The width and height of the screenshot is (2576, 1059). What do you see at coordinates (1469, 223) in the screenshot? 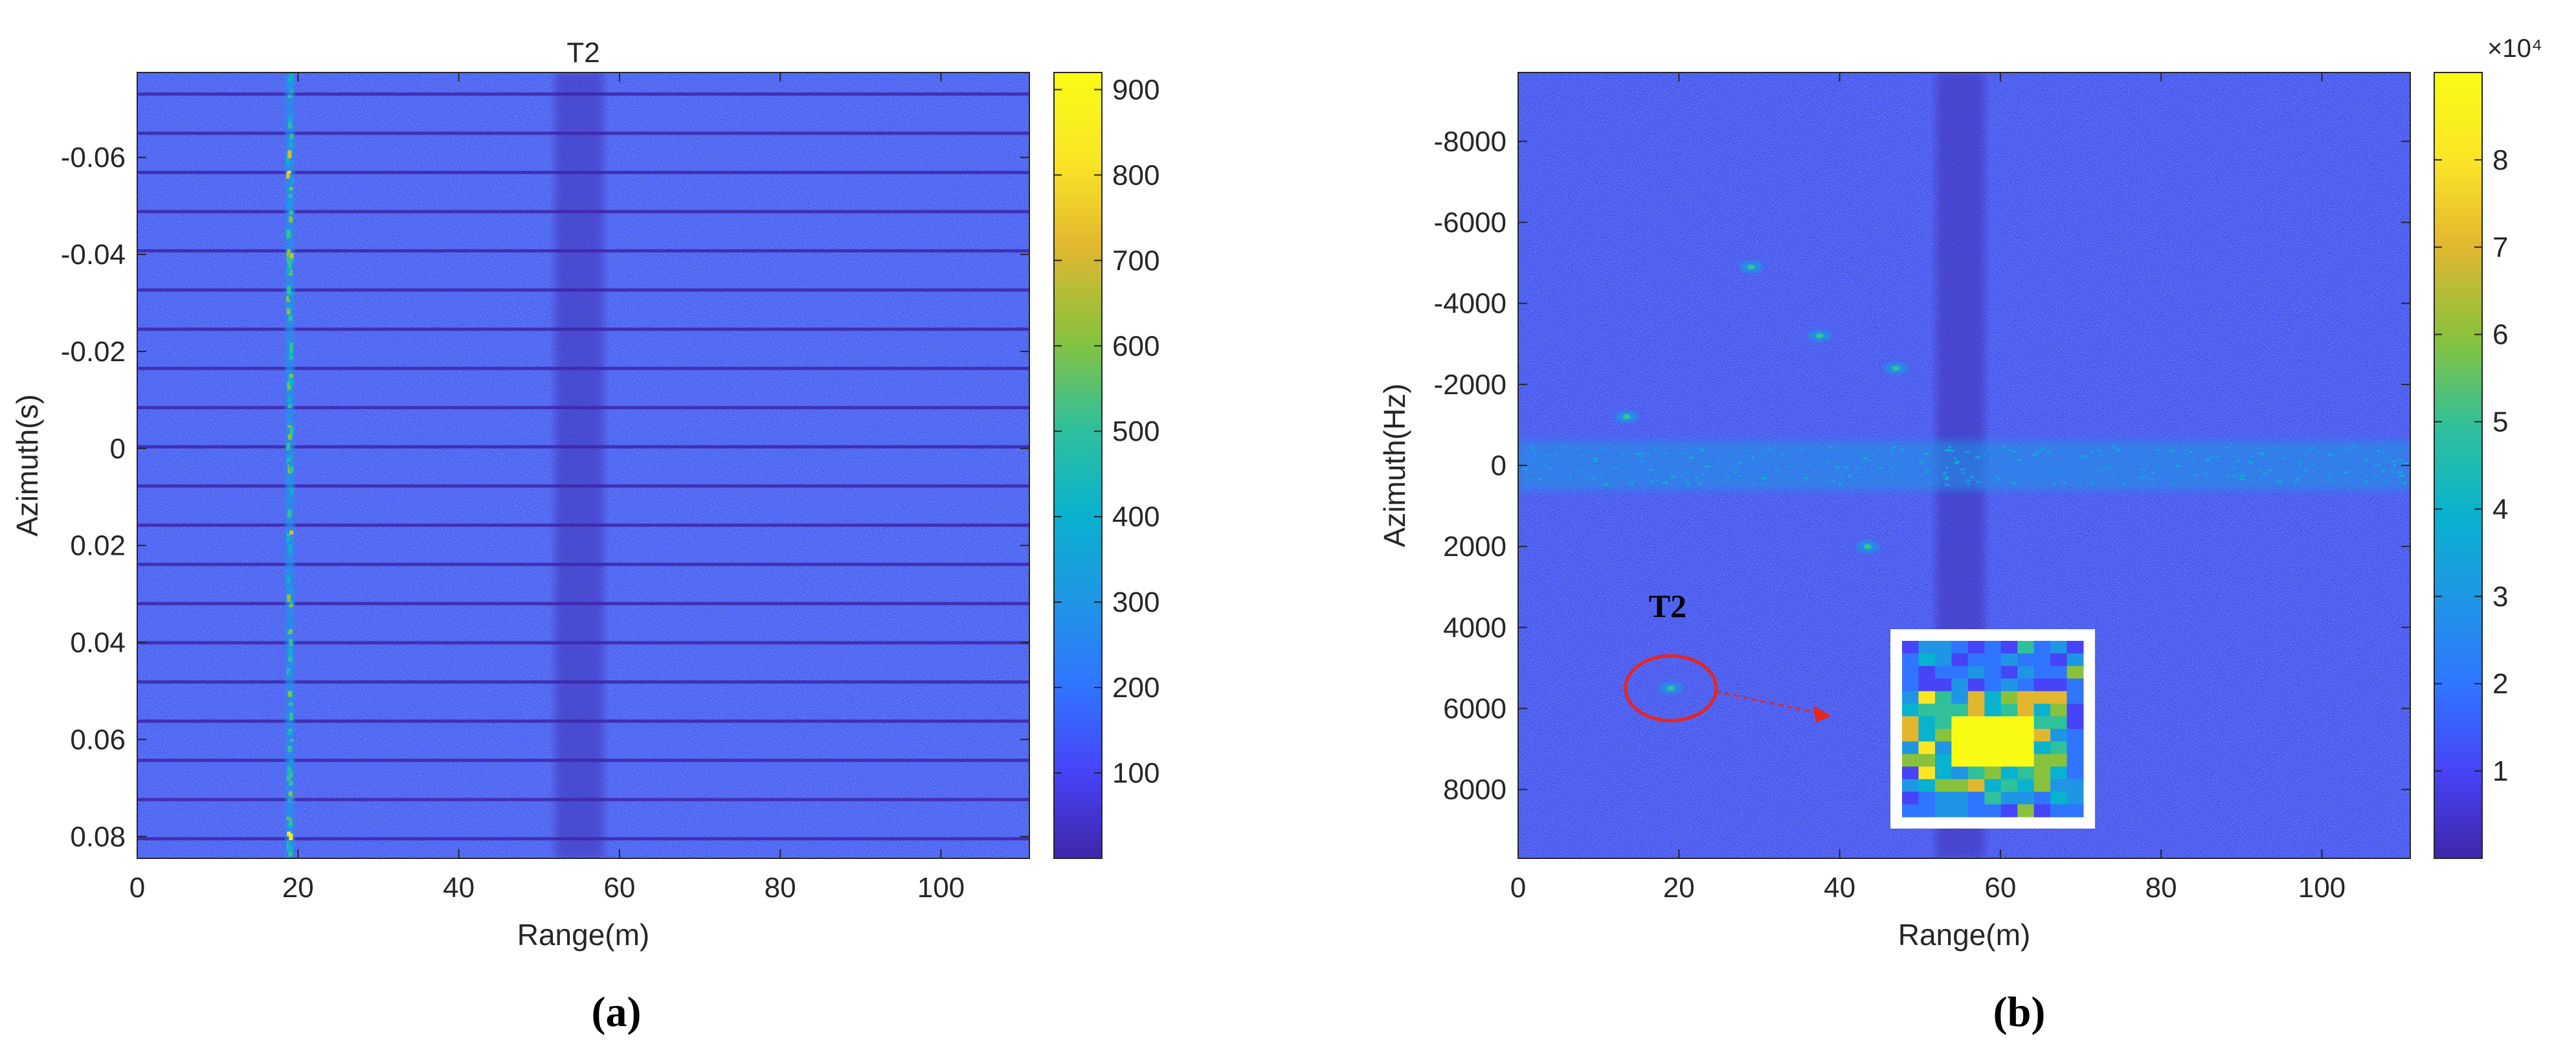
I see `ytick-label-b: -6000` at bounding box center [1469, 223].